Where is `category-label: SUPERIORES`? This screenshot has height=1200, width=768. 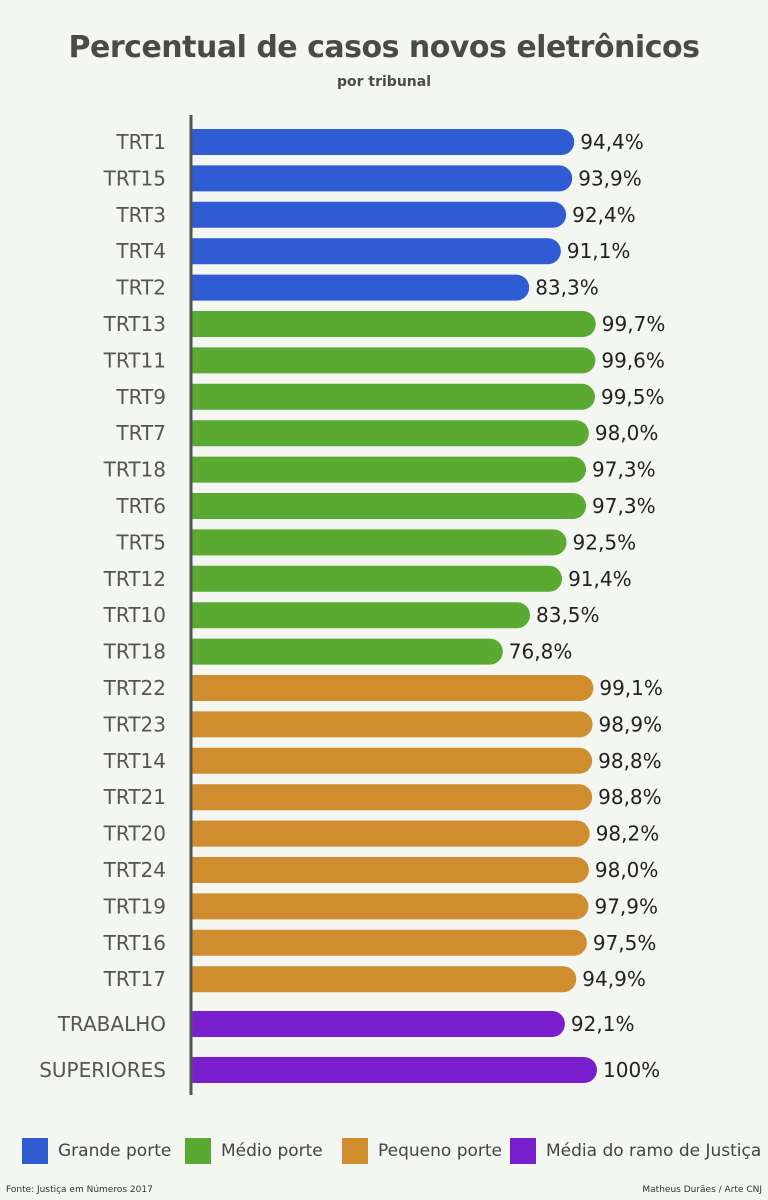
category-label: SUPERIORES is located at coordinates (102, 1070).